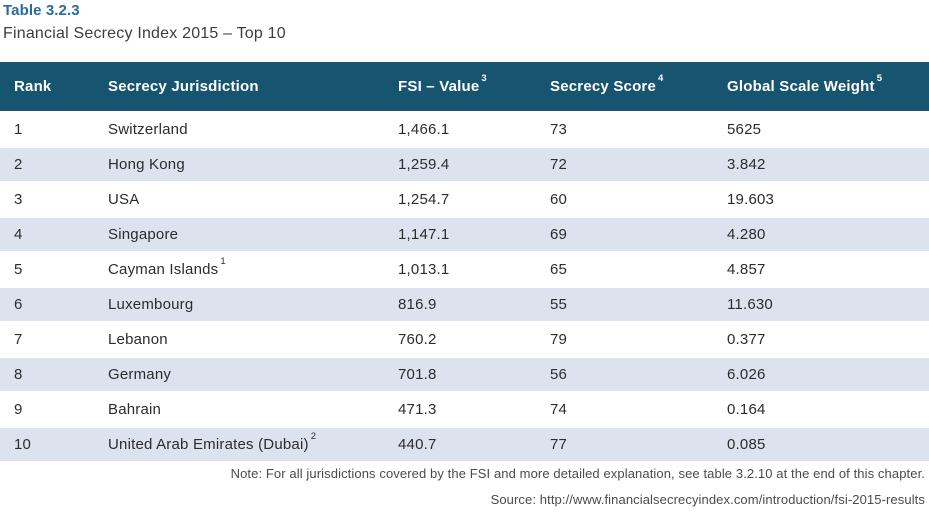 The image size is (929, 512). I want to click on cell-secrecy-score: 77, so click(624, 444).